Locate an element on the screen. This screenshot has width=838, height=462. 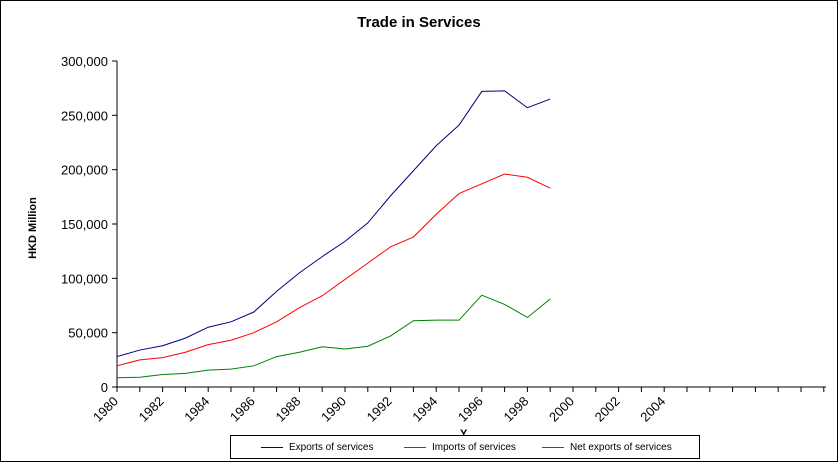
legend-swatch-exports is located at coordinates (272, 447).